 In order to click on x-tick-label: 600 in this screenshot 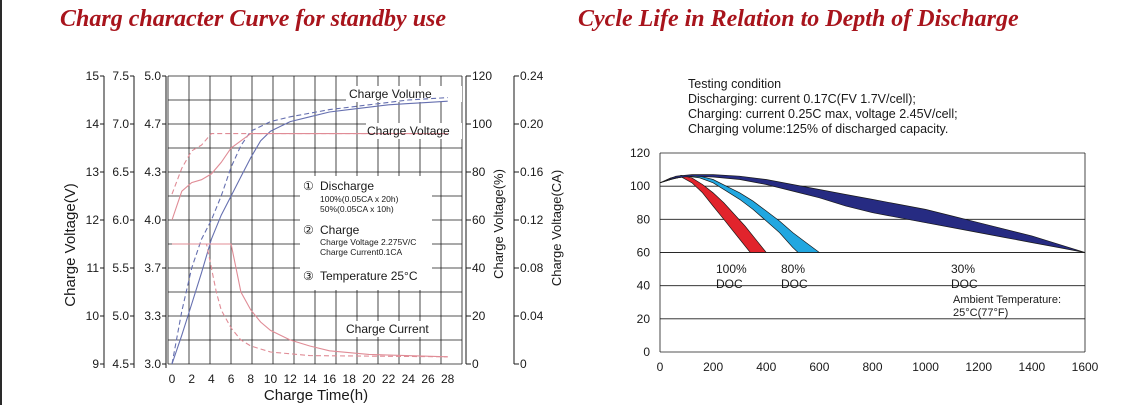, I will do `click(819, 367)`.